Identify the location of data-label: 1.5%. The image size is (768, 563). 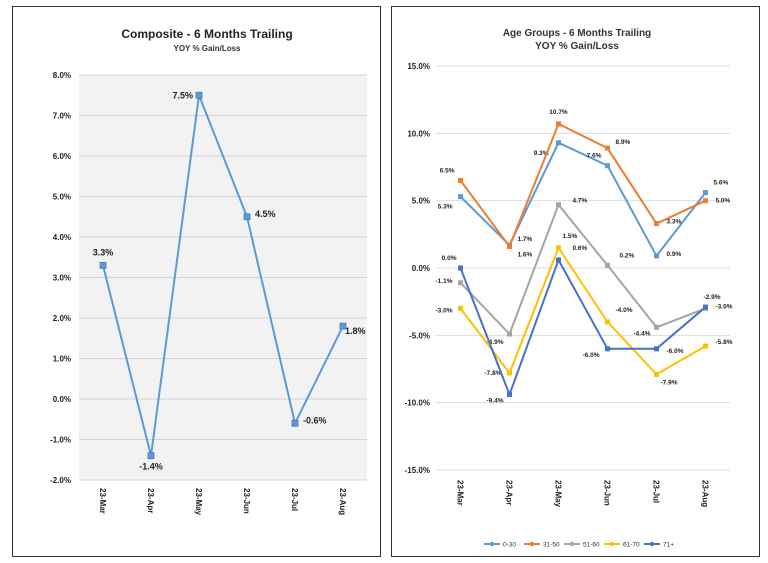
(570, 236).